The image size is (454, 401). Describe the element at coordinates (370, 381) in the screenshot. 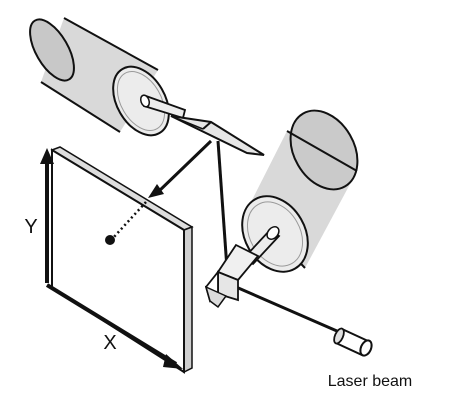

I see `laser-beam-label: Laser beam` at that location.